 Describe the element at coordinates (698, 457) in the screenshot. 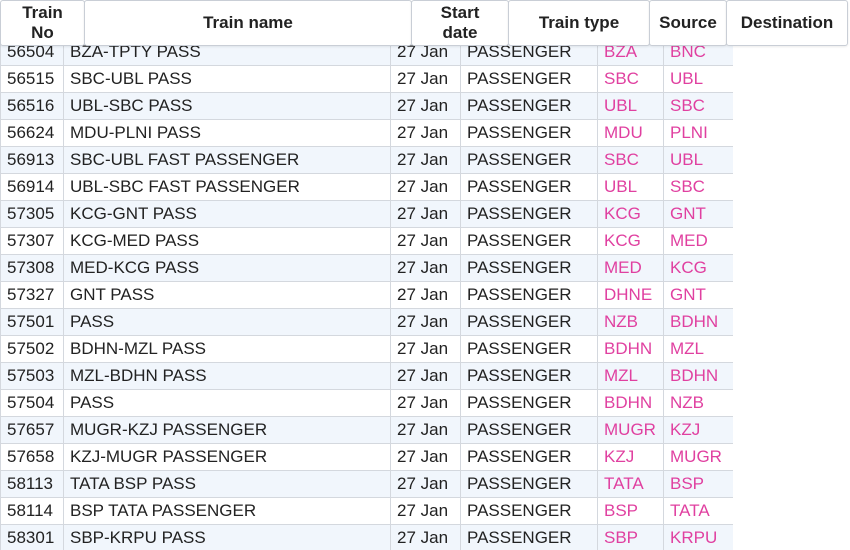

I see `destination-cell: MUGR` at that location.